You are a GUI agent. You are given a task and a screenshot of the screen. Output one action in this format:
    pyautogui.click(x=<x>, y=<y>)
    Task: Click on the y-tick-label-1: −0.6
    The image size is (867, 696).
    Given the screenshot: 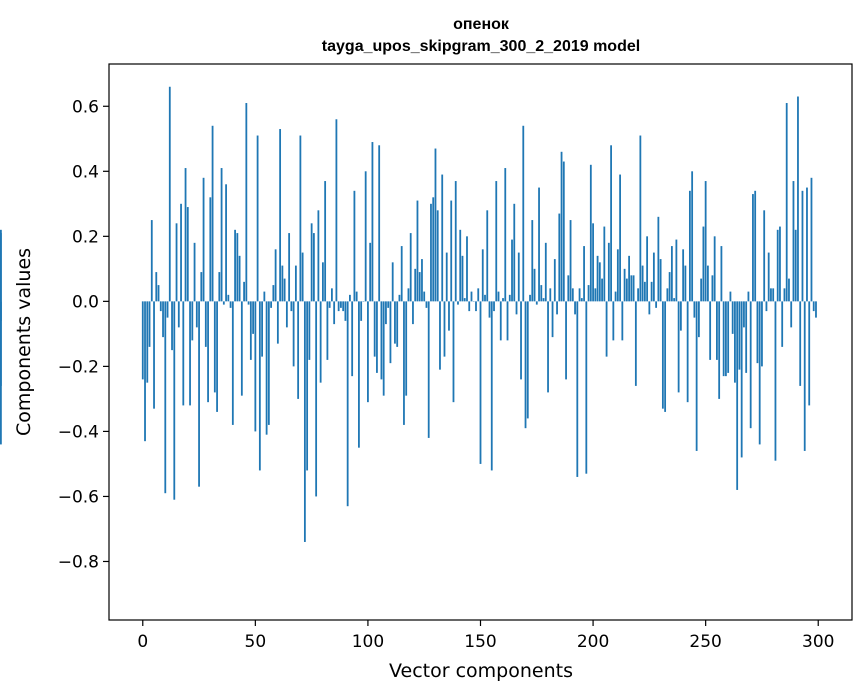 What is the action you would take?
    pyautogui.click(x=78, y=497)
    